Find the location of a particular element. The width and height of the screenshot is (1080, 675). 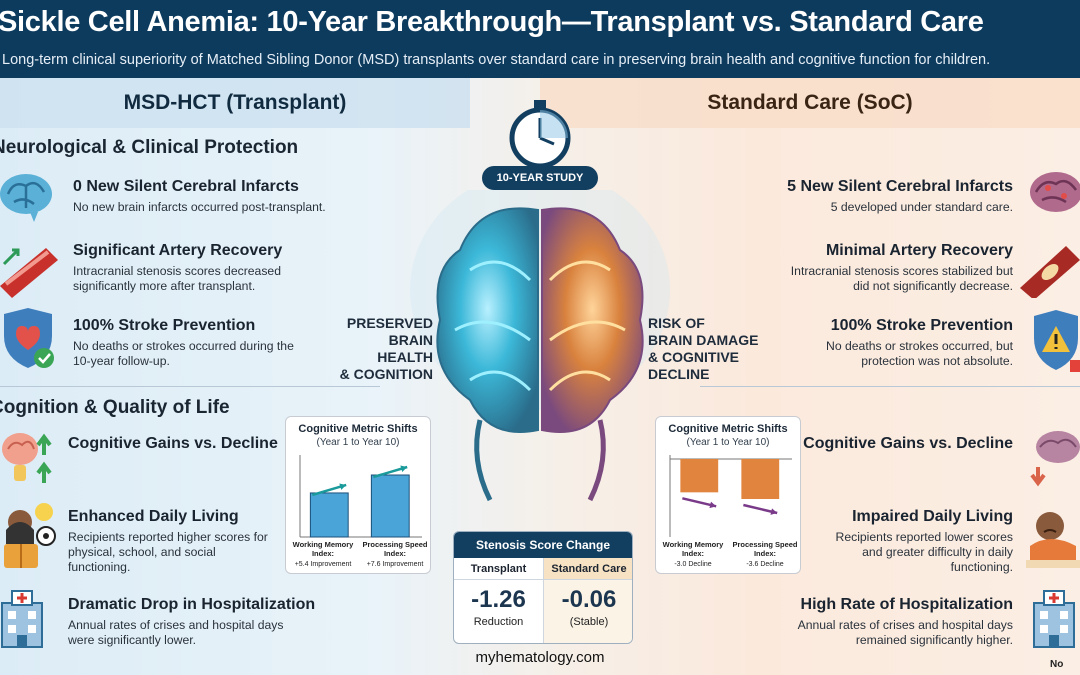

transplant-column-title: MSD-HCT (Transplant) is located at coordinates (235, 103).